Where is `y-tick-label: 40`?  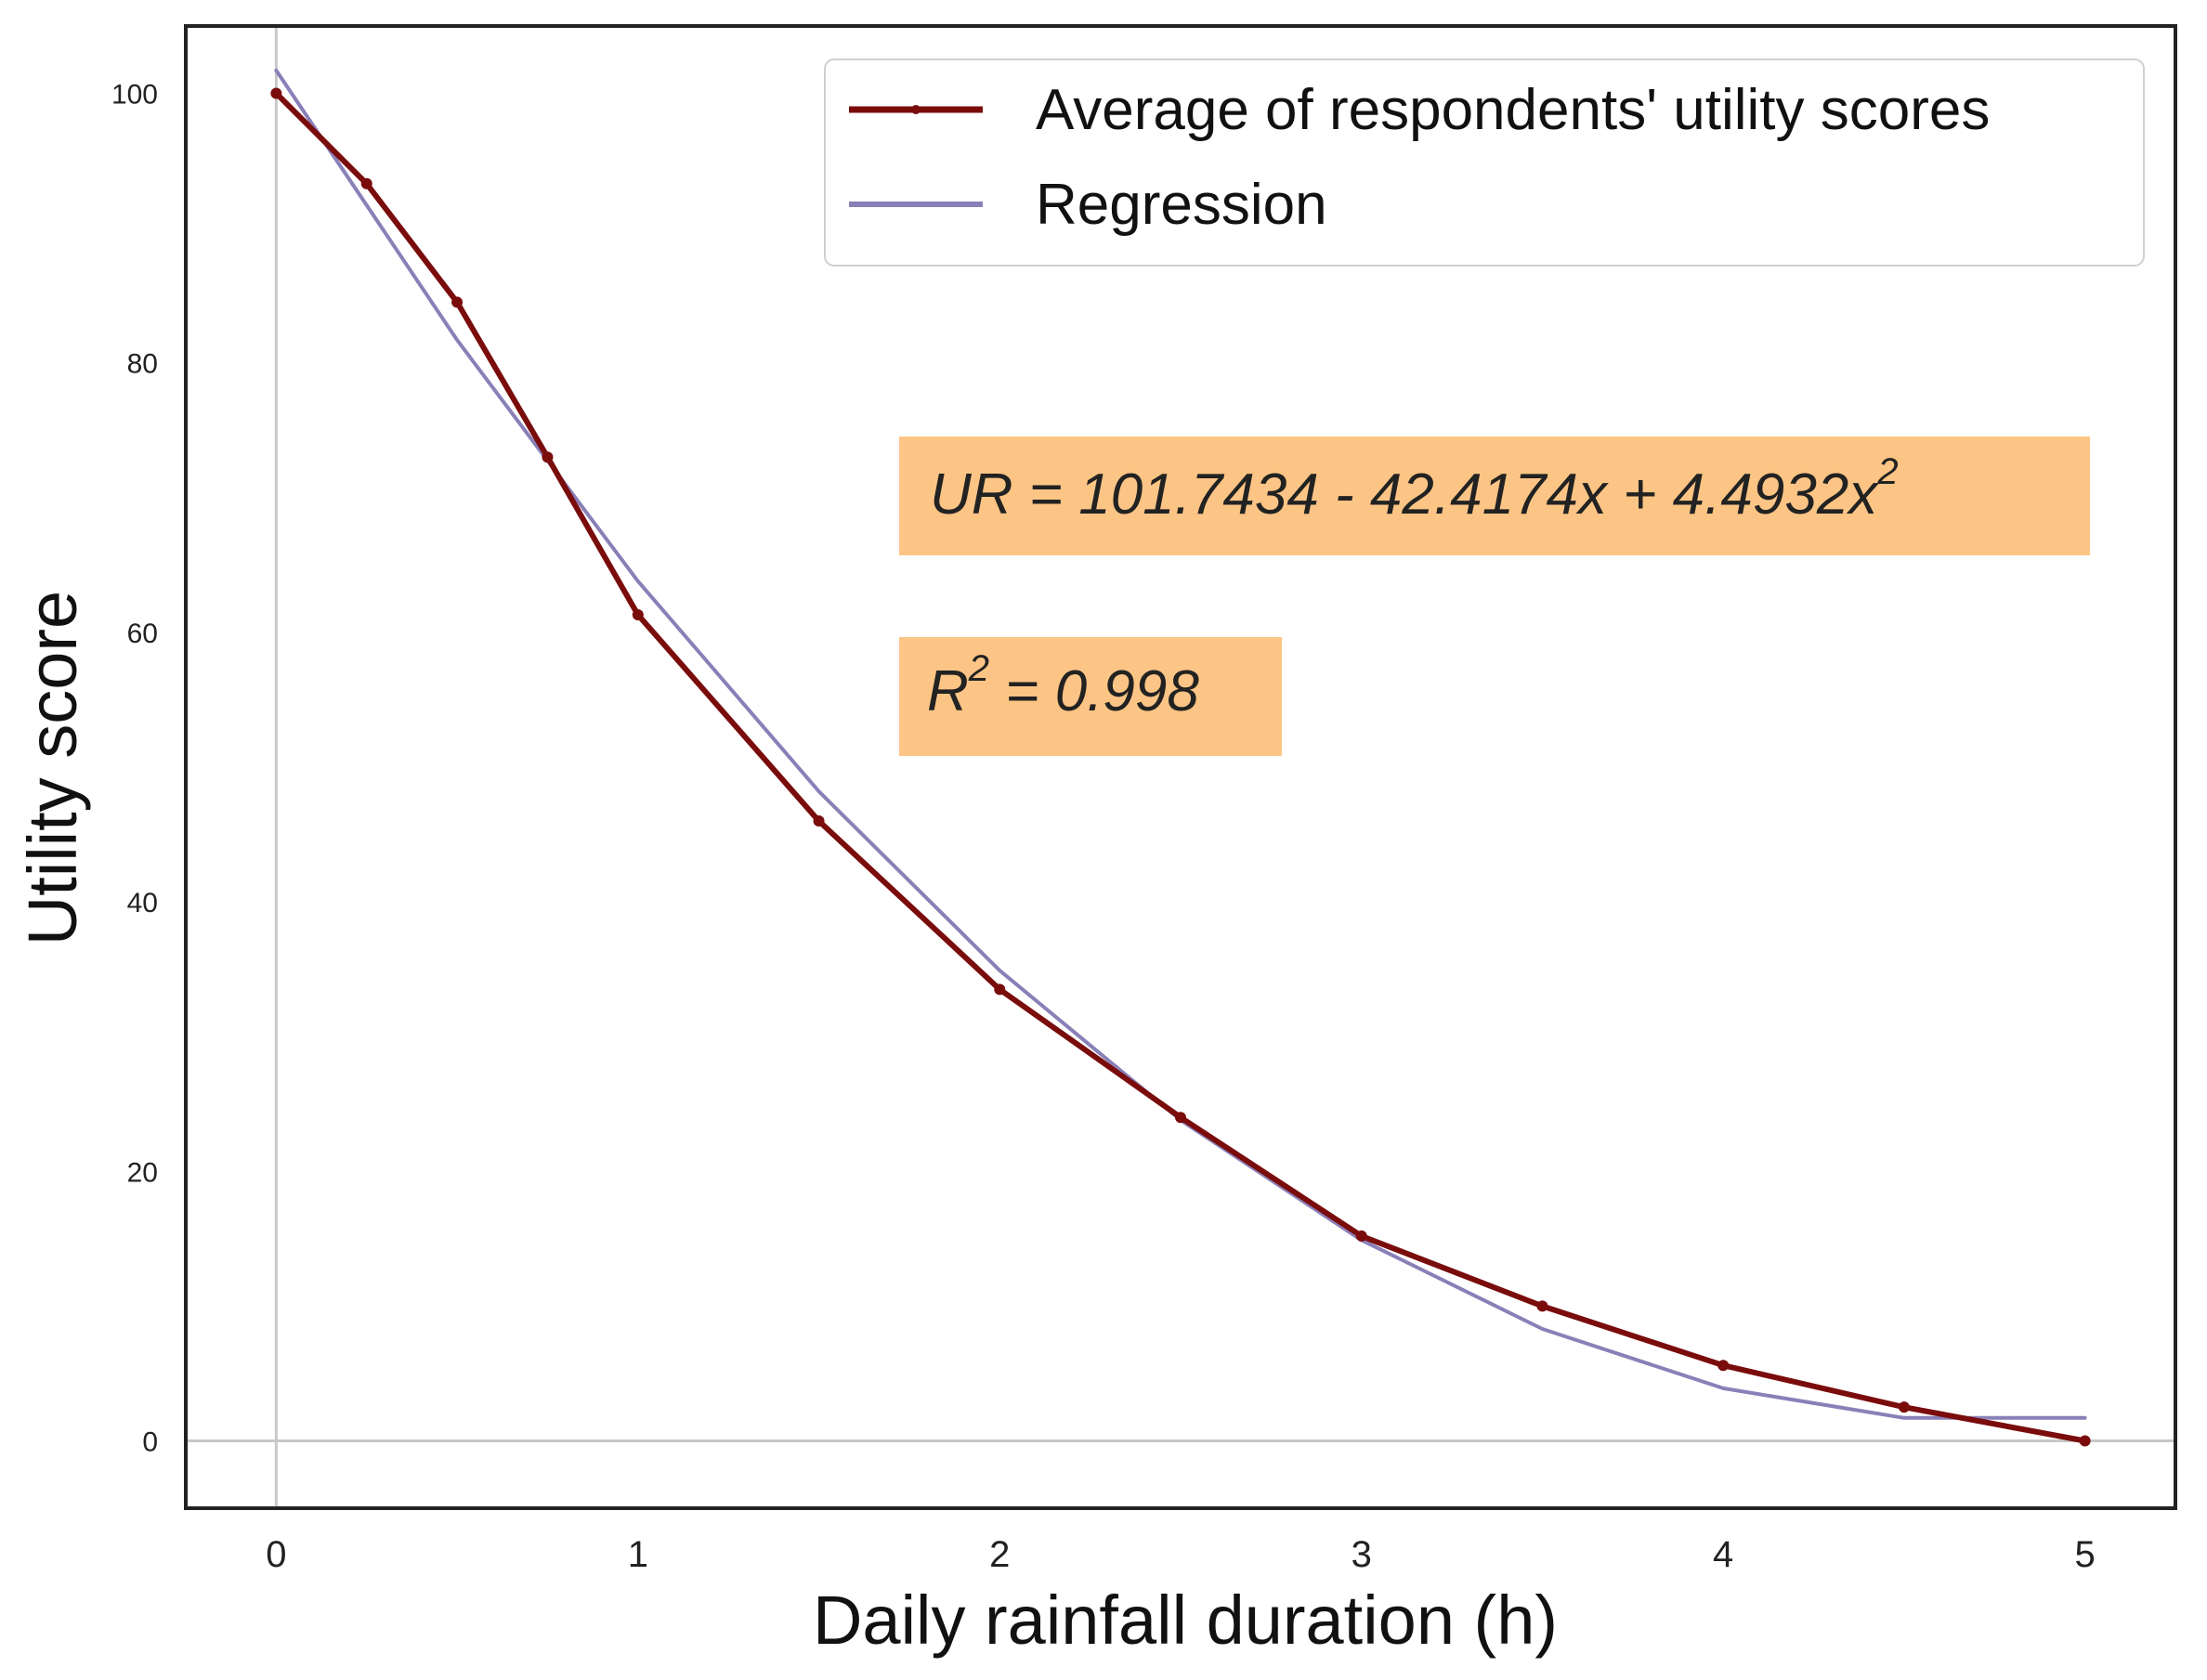 y-tick-label: 40 is located at coordinates (142, 903).